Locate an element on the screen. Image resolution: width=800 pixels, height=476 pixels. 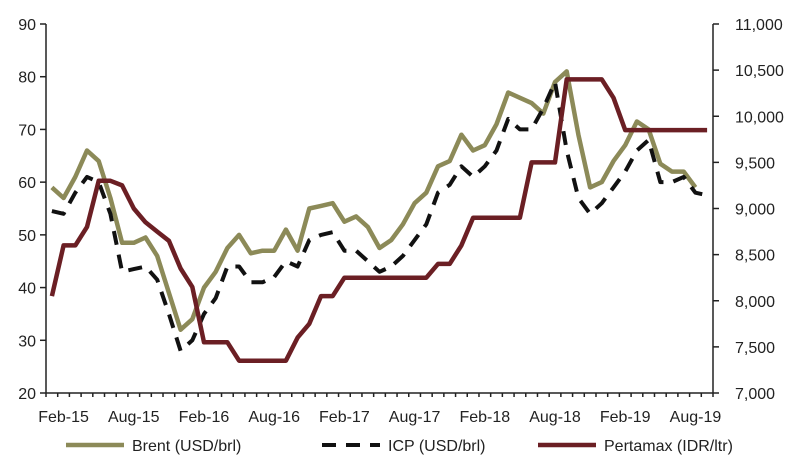
left-y-tick-label: 70 is located at coordinates (27, 130).